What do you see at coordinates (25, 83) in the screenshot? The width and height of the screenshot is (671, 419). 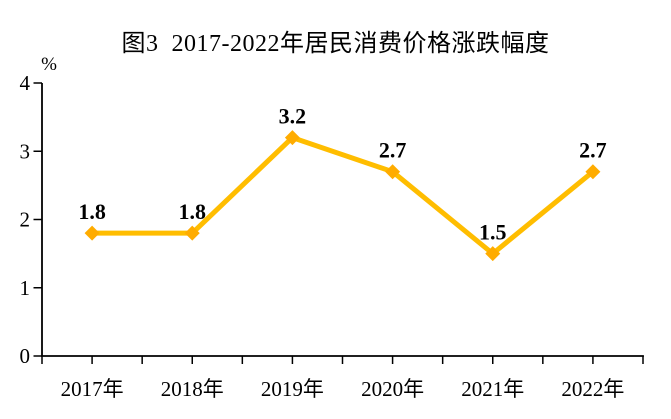 I see `y-tick-label: 4` at bounding box center [25, 83].